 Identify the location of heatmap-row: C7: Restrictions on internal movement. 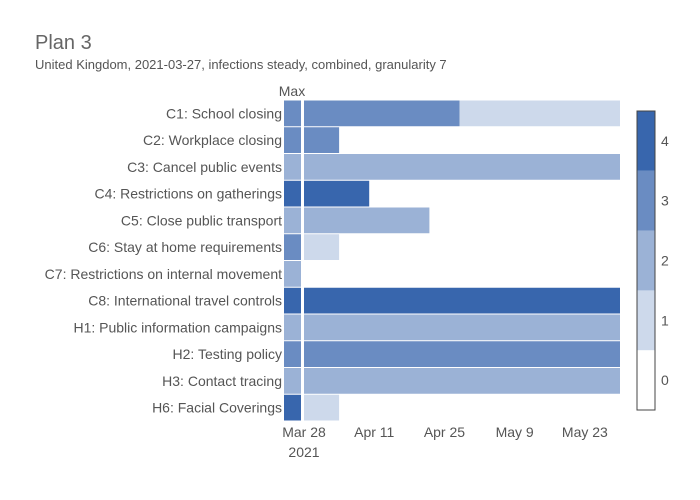
(173, 274).